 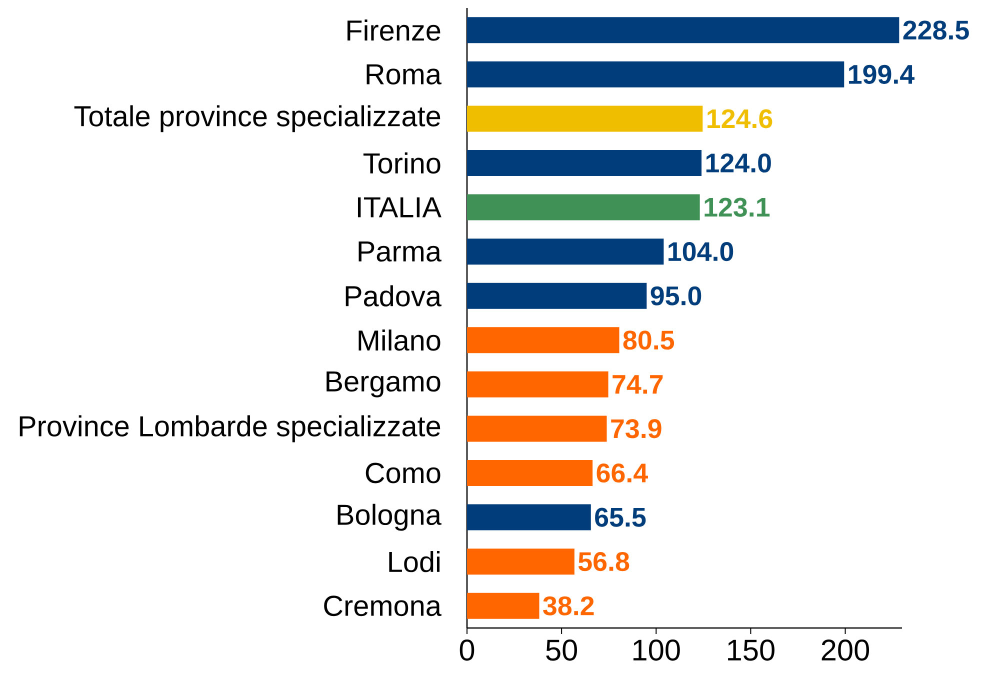 I want to click on data-label: 65.5, so click(x=620, y=517).